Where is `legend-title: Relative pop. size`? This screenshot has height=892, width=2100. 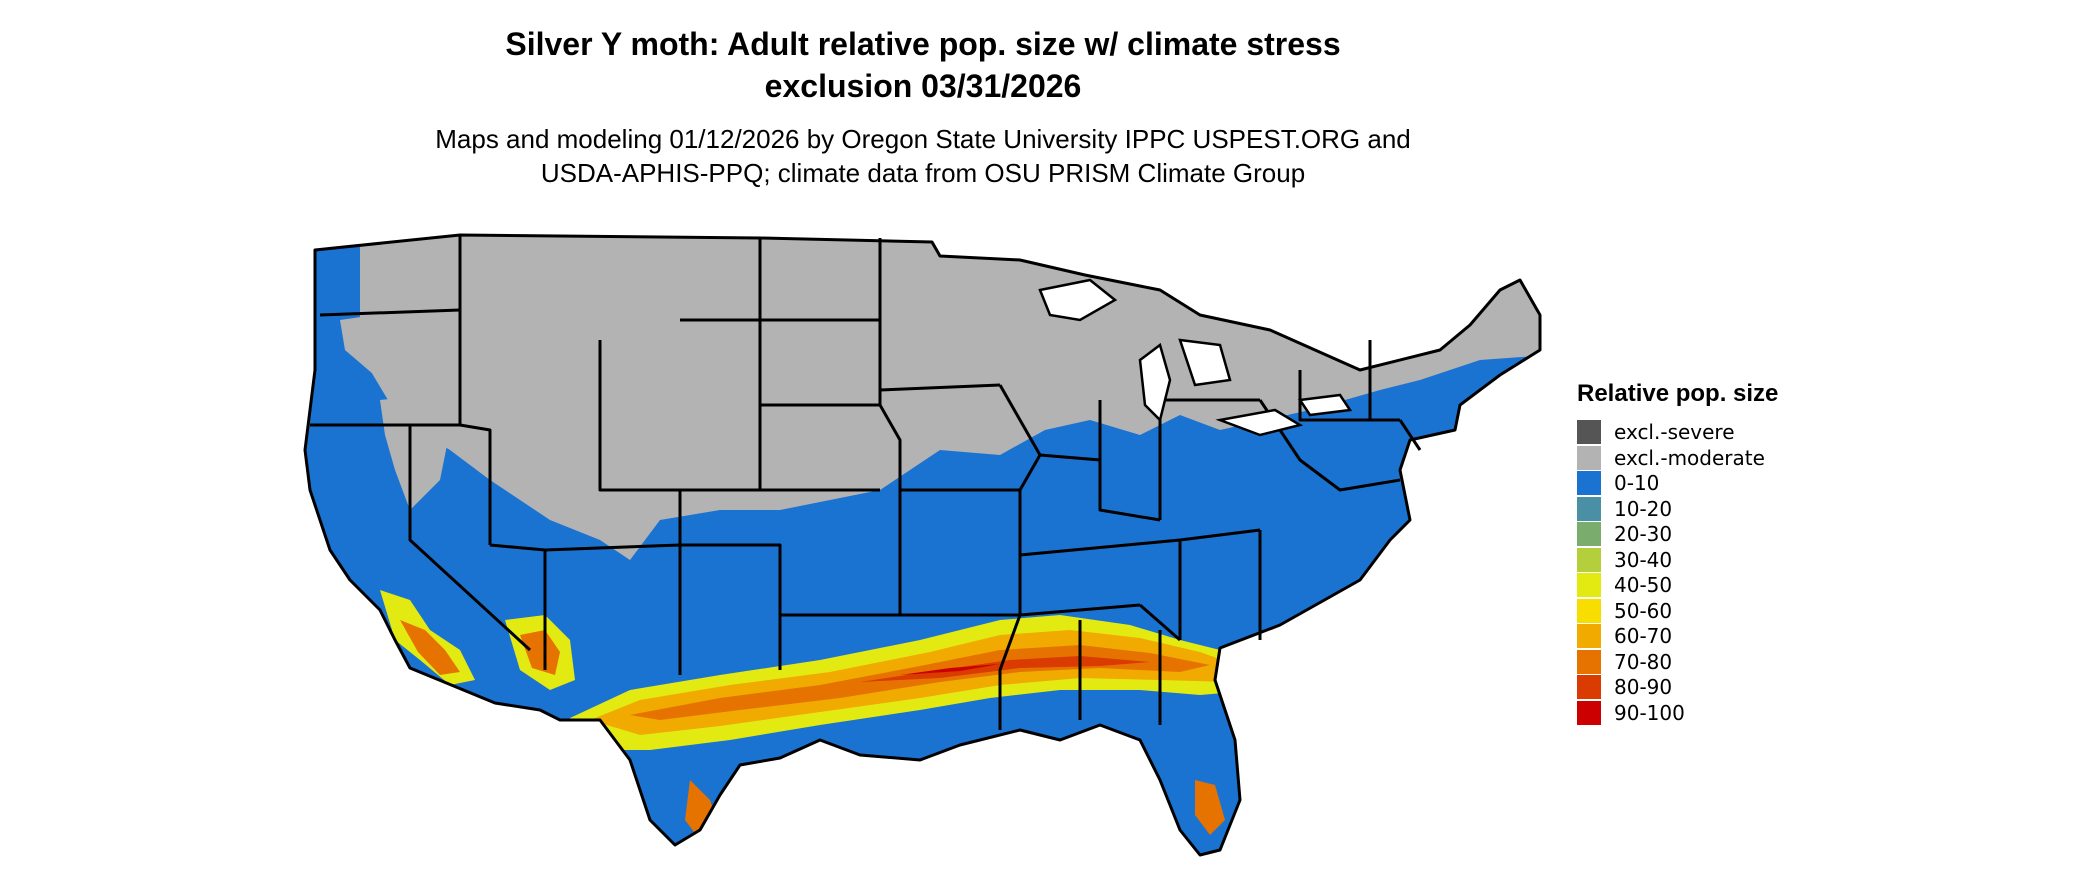
legend-title: Relative pop. size is located at coordinates (1678, 393).